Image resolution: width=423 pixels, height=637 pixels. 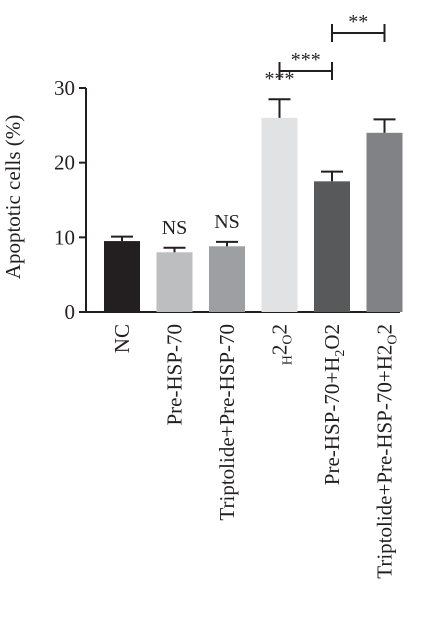 What do you see at coordinates (70, 312) in the screenshot?
I see `y-tick-label: 0` at bounding box center [70, 312].